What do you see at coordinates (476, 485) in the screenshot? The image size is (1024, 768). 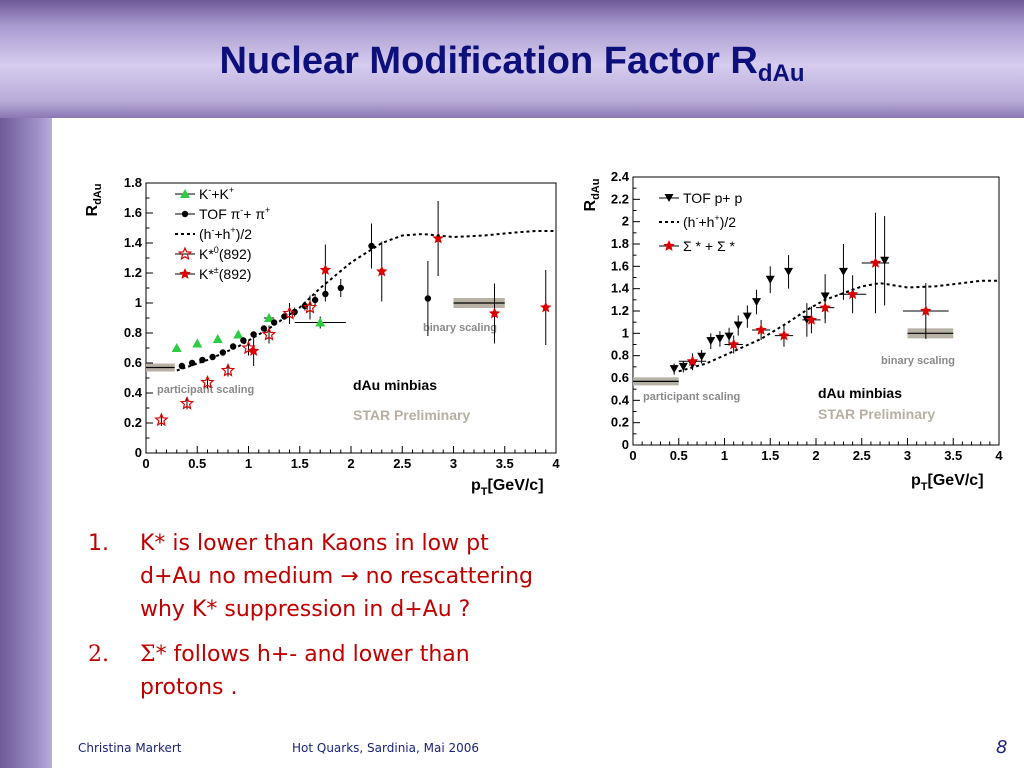 I see `x-axis-title-main: p` at bounding box center [476, 485].